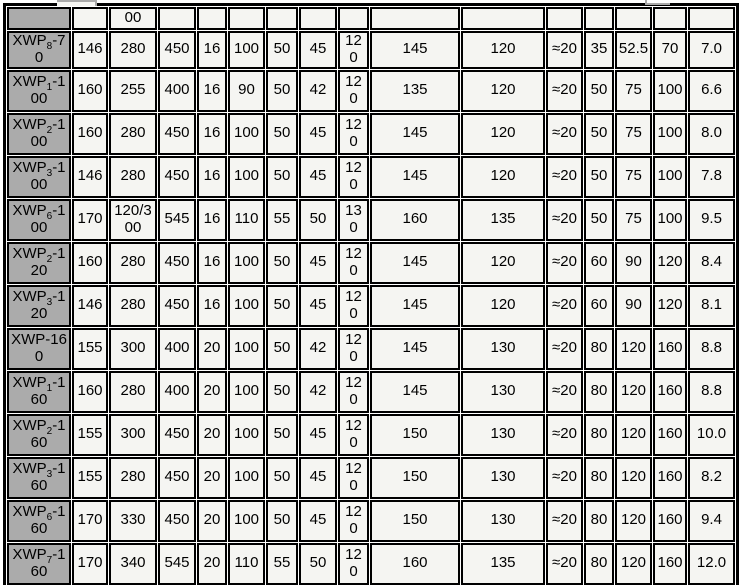 This screenshot has width=742, height=585. I want to click on model-header-cell: XWP3-100, so click(39, 176).